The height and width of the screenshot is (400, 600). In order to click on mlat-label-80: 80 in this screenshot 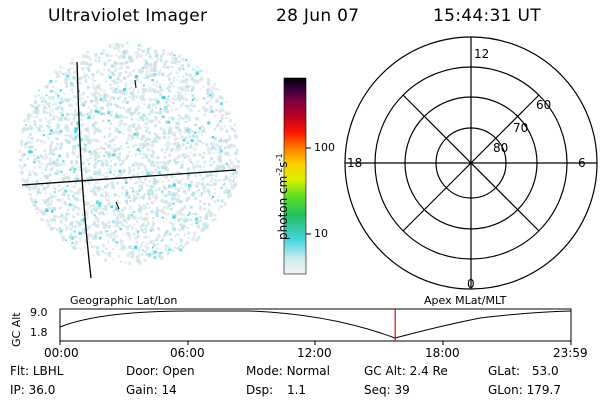, I will do `click(501, 148)`.